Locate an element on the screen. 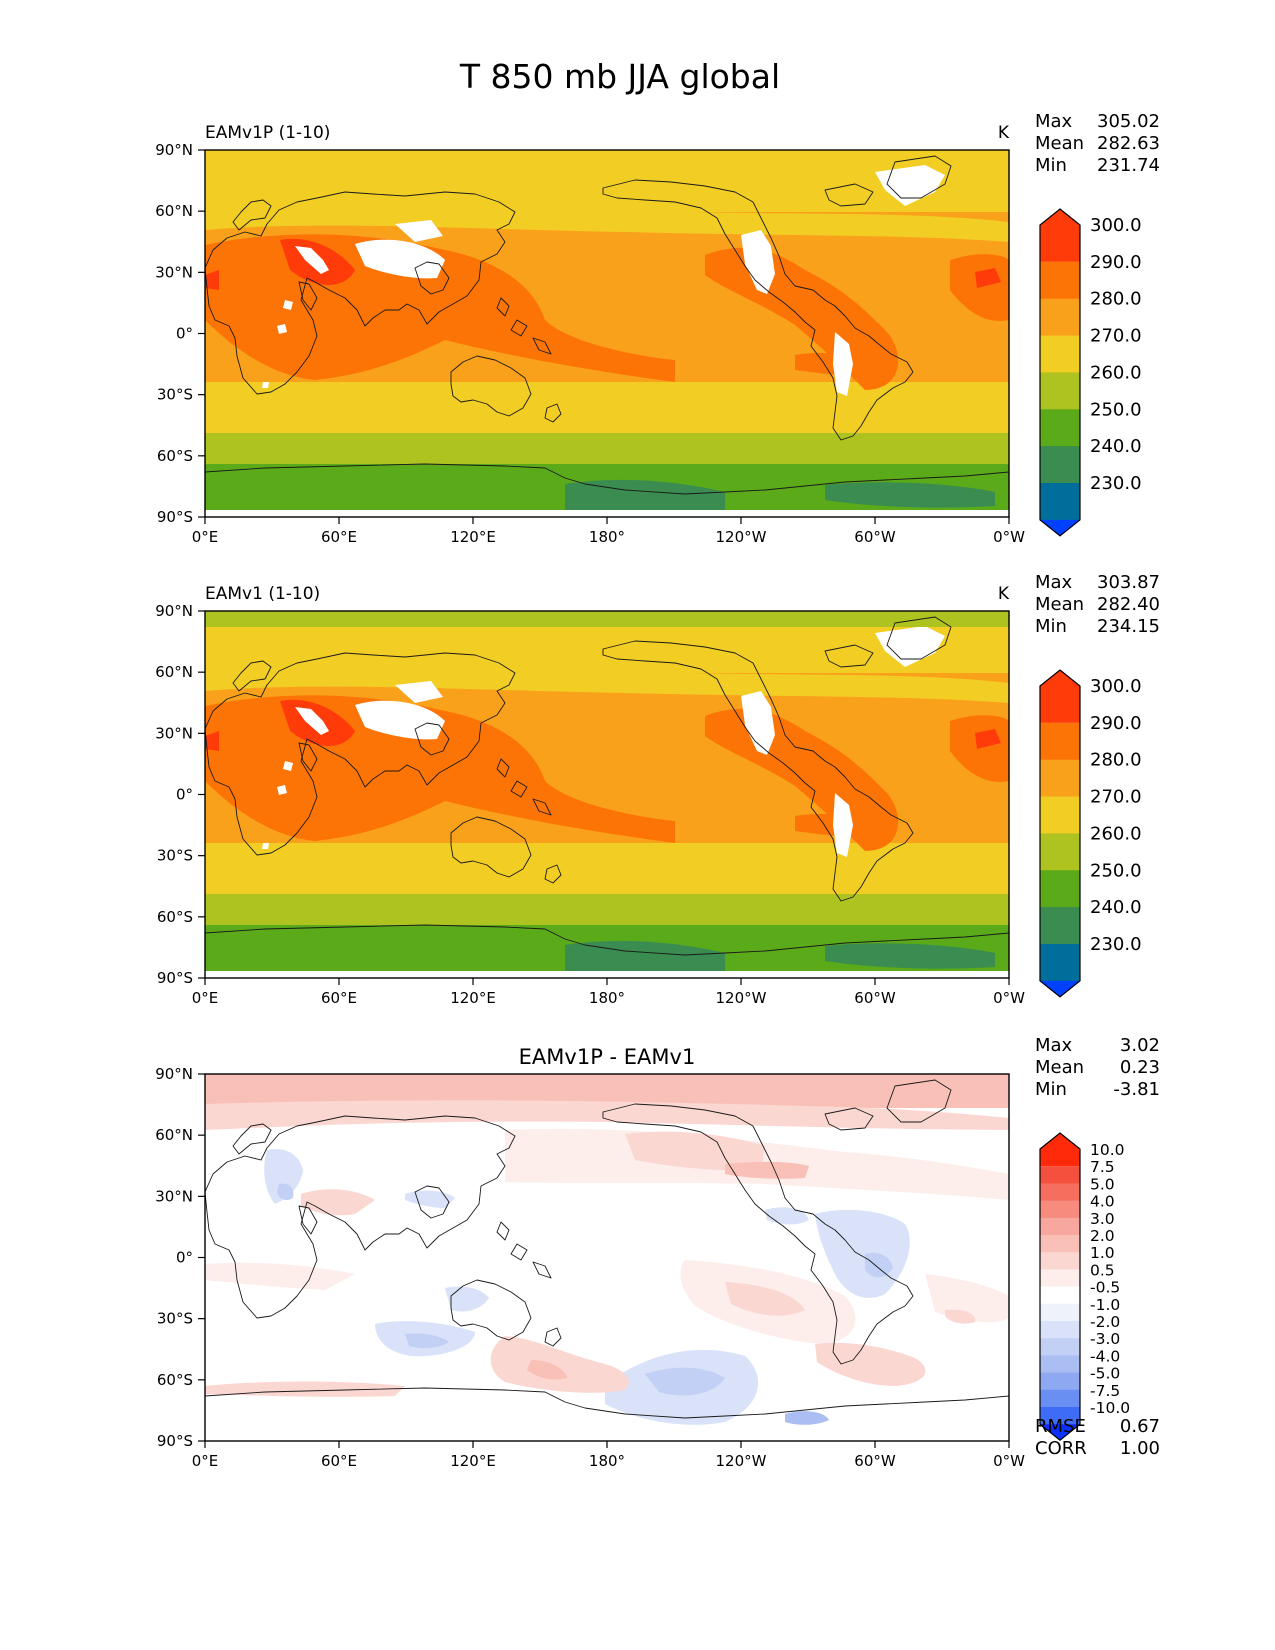 This screenshot has width=1275, height=1650. stat-value: 282.63 is located at coordinates (1128, 143).